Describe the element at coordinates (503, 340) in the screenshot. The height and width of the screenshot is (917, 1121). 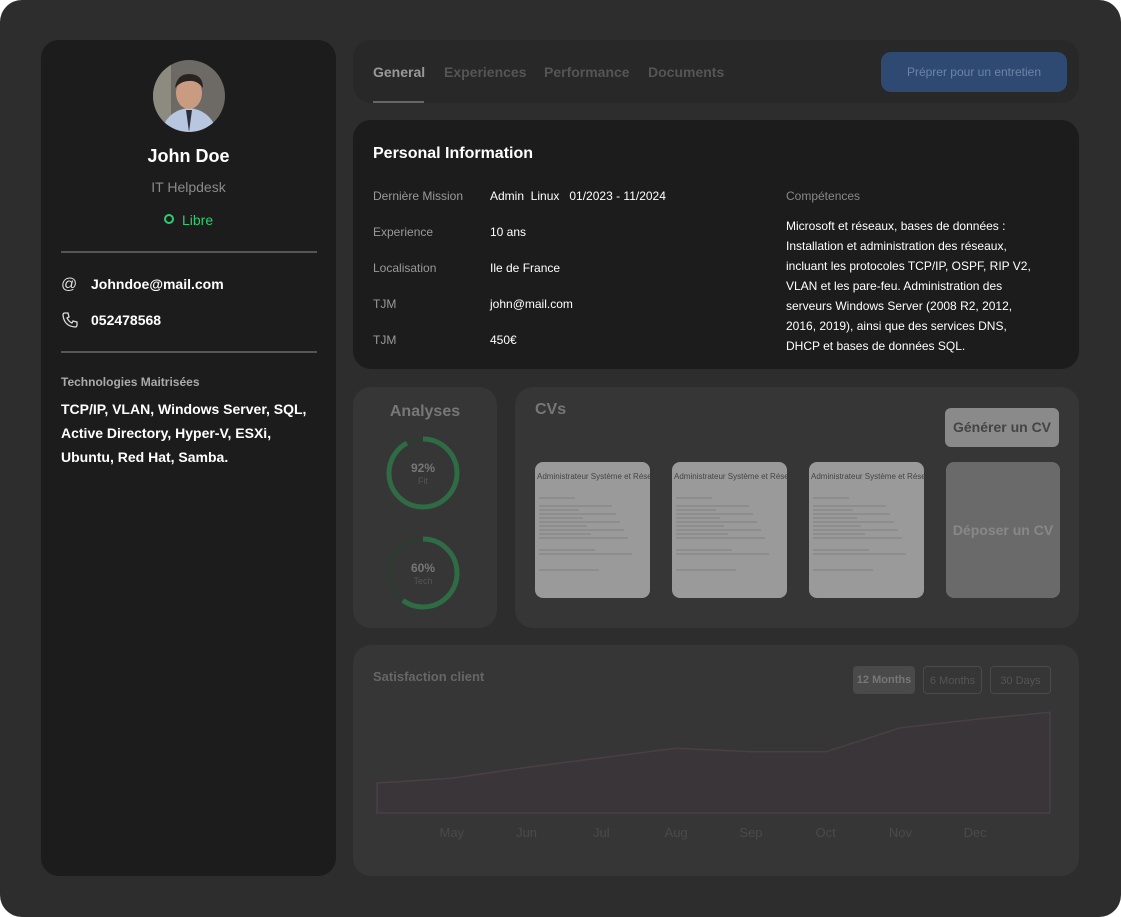
I see `field-value: 450€` at that location.